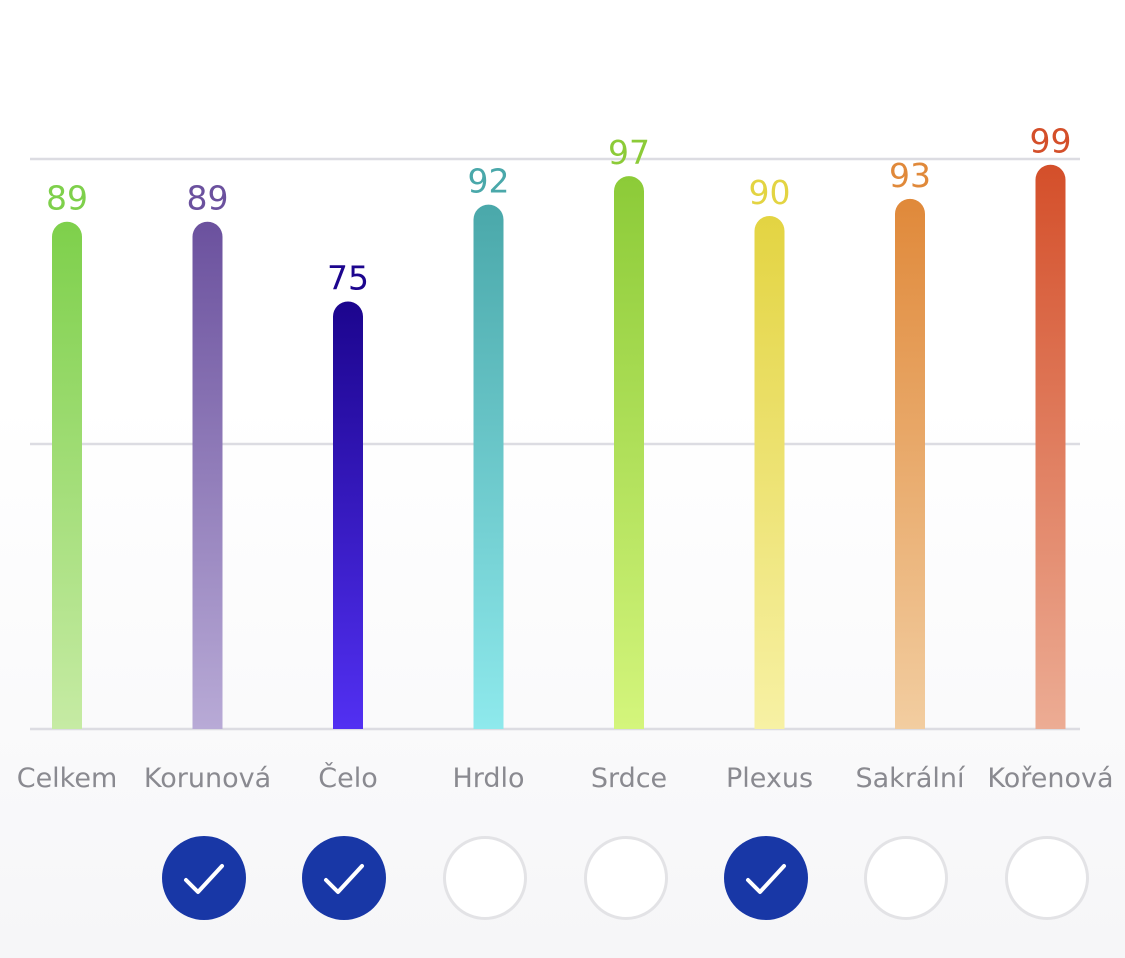  I want to click on data-label: 90, so click(770, 192).